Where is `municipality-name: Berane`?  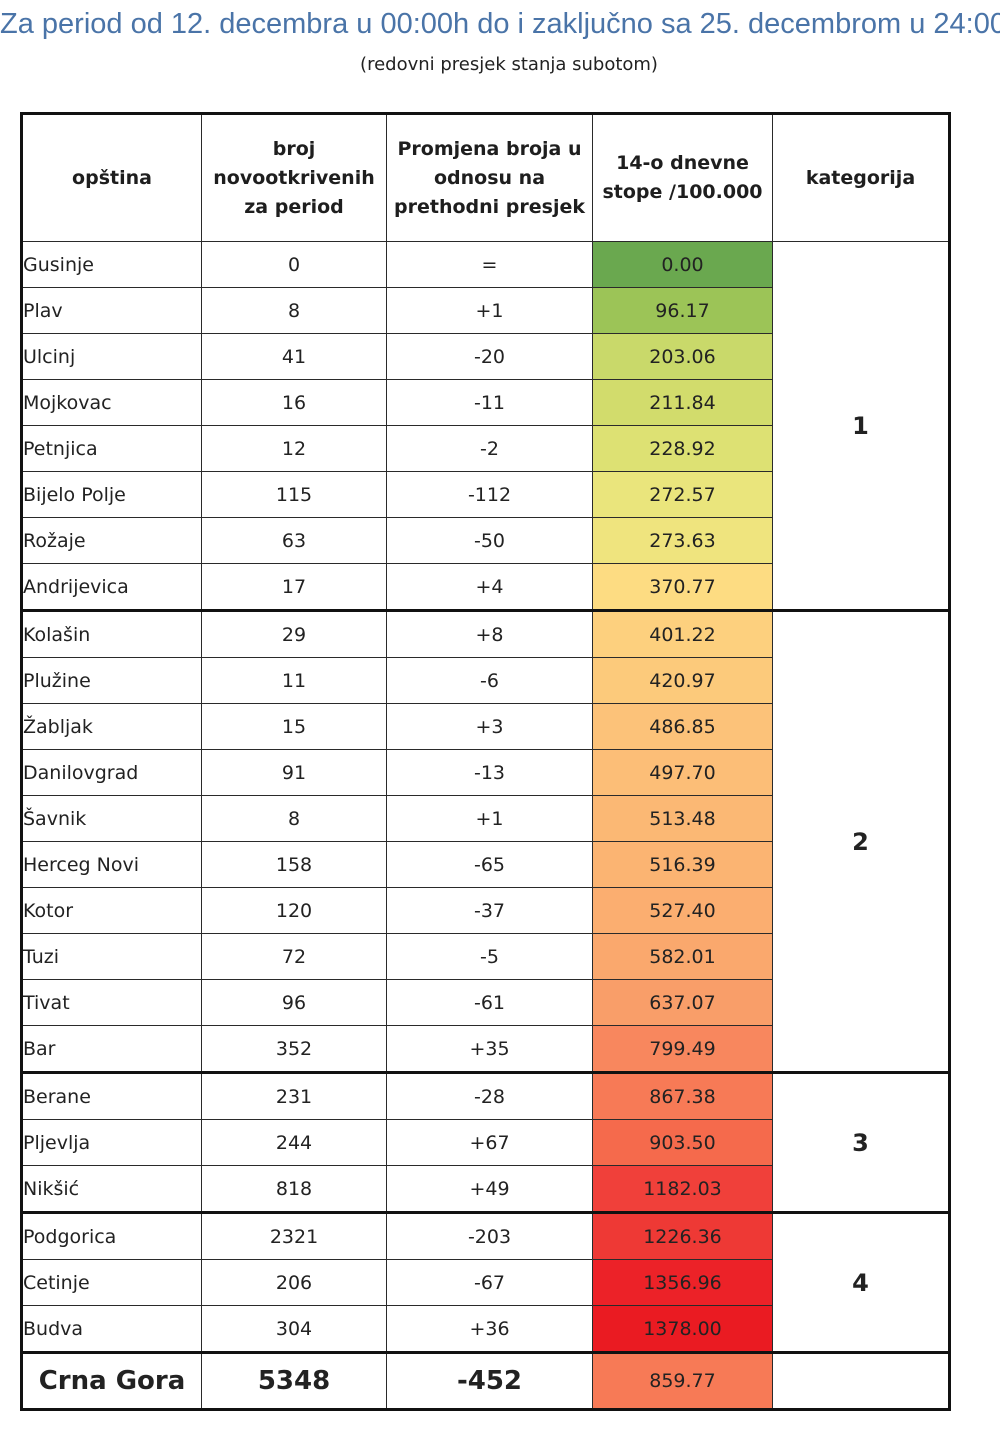 municipality-name: Berane is located at coordinates (111, 1096).